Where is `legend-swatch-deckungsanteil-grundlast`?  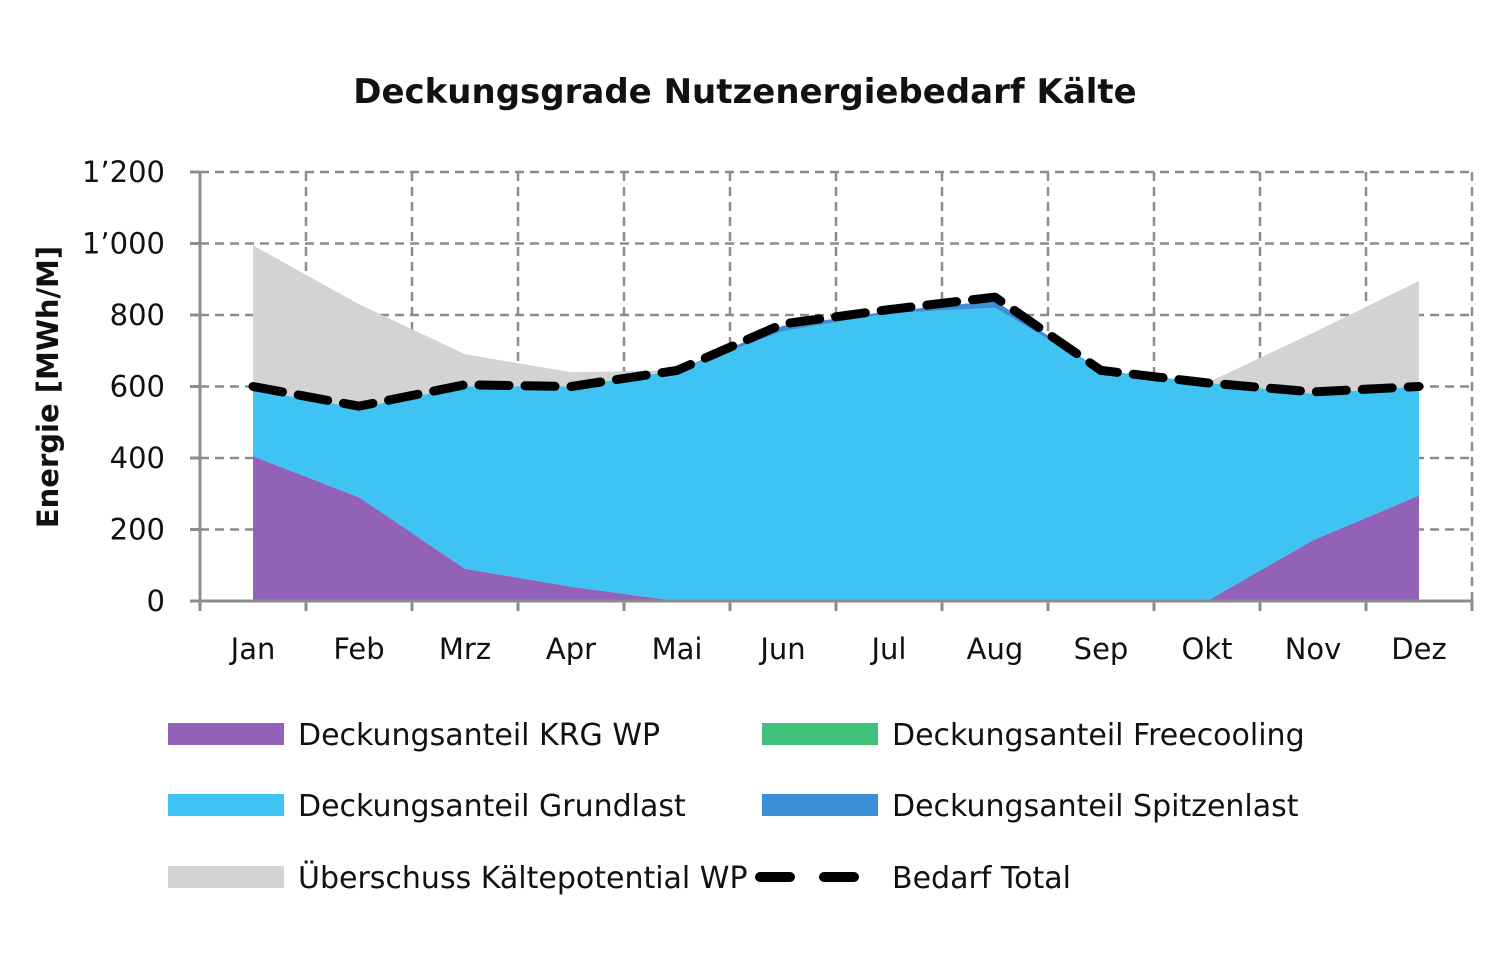
legend-swatch-deckungsanteil-grundlast is located at coordinates (226, 805).